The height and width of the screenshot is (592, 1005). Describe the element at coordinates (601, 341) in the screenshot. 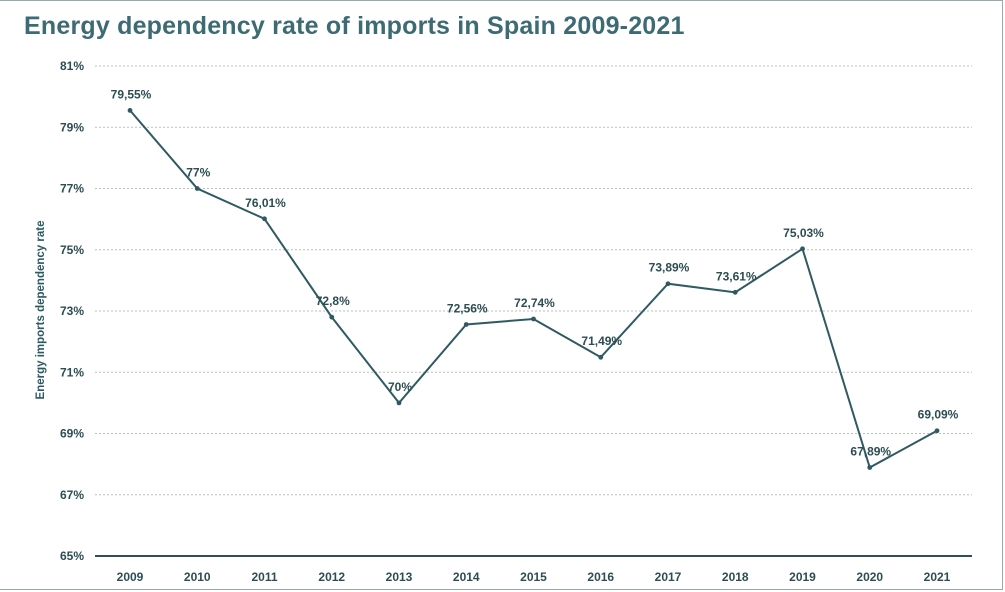

I see `data-label: 71,49%` at that location.